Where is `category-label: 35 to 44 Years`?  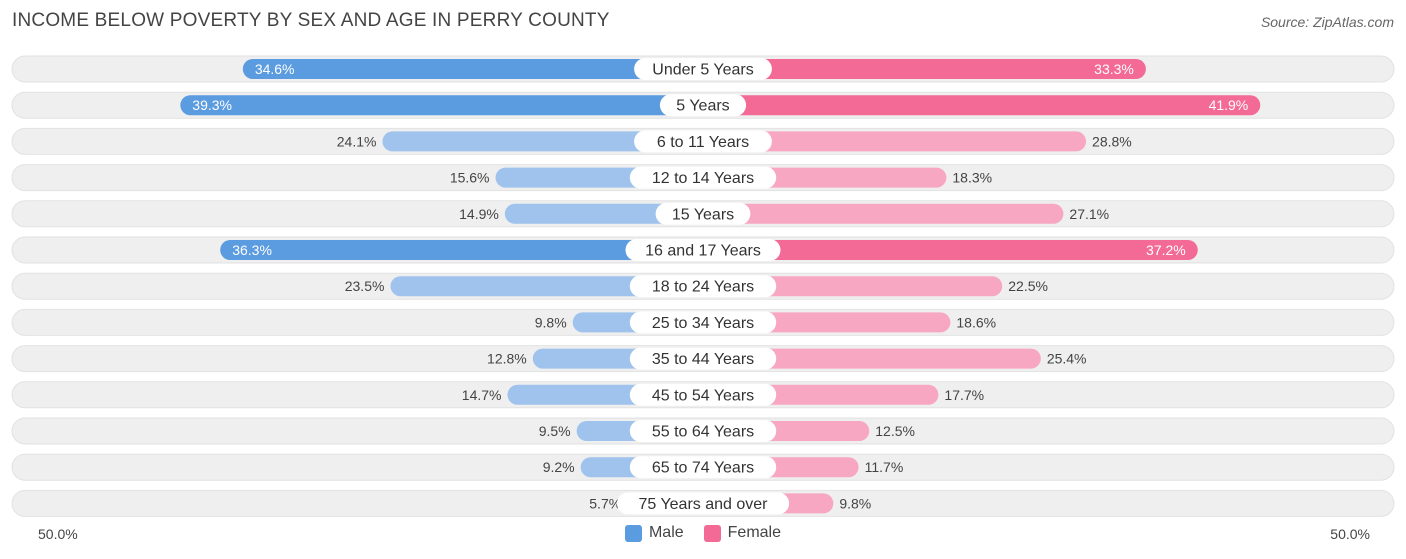 category-label: 35 to 44 Years is located at coordinates (703, 359).